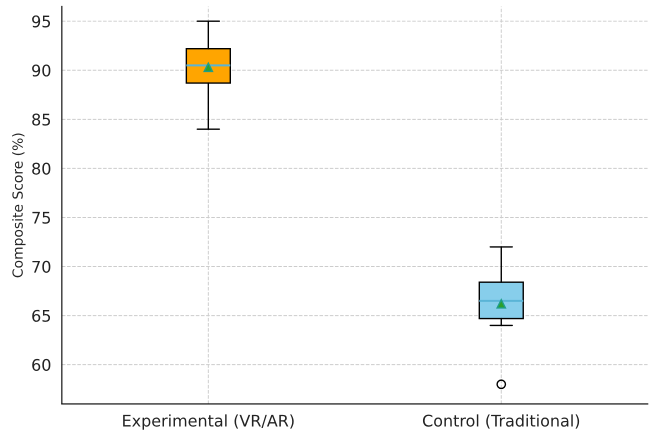 The width and height of the screenshot is (651, 432). What do you see at coordinates (41, 168) in the screenshot?
I see `y-tick-label: 80` at bounding box center [41, 168].